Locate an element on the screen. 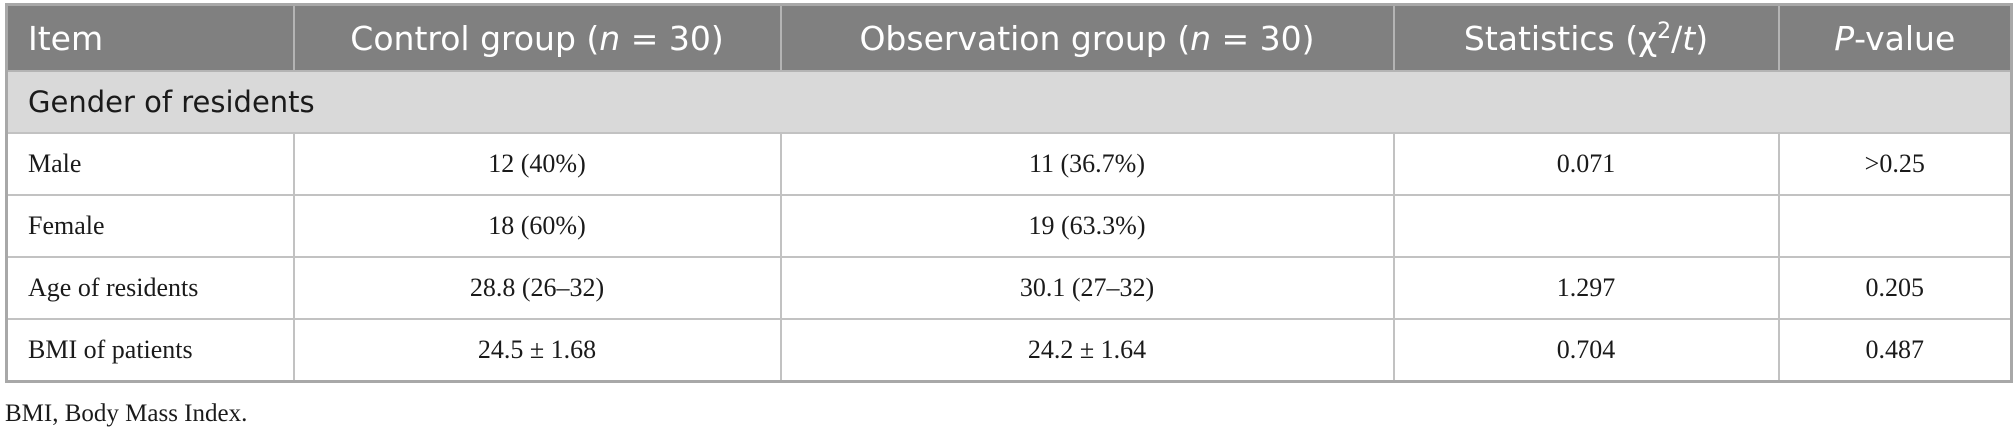 Image resolution: width=2014 pixels, height=436 pixels. row-label: Male is located at coordinates (150, 164).